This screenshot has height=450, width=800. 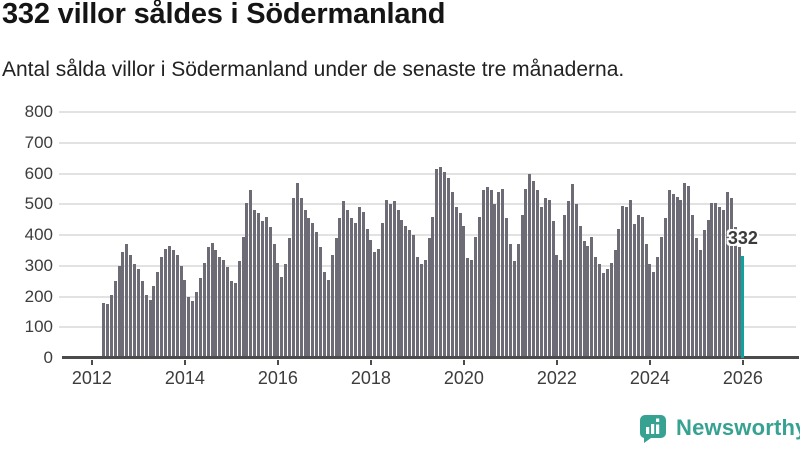 What do you see at coordinates (38, 327) in the screenshot?
I see `y-axis-tick-label: 100` at bounding box center [38, 327].